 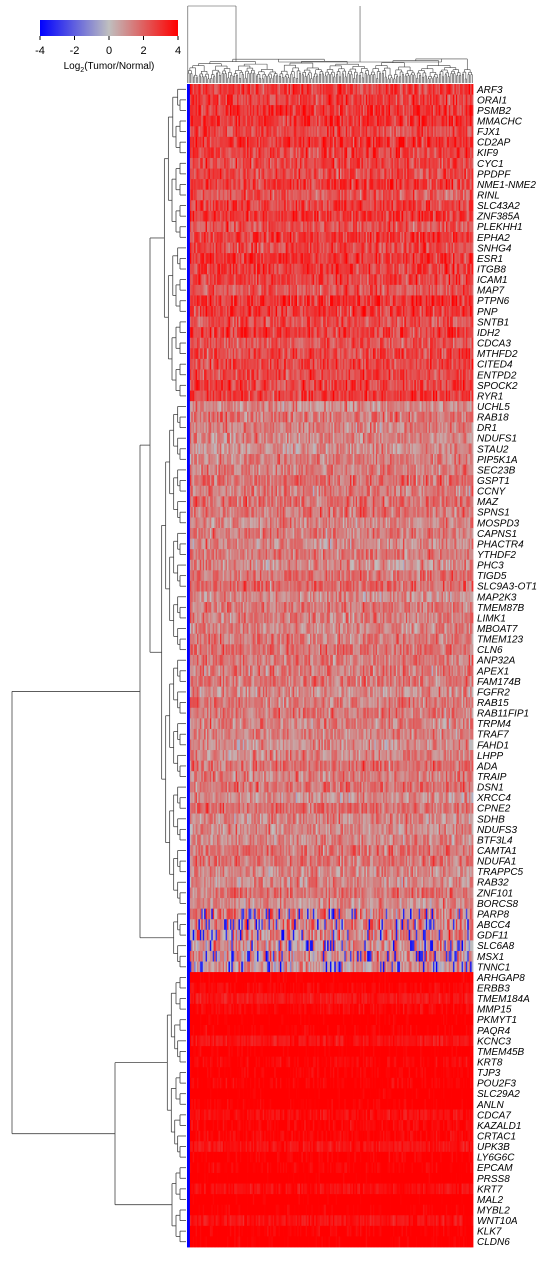 I want to click on color-key-tick-label: -2, so click(x=75, y=51).